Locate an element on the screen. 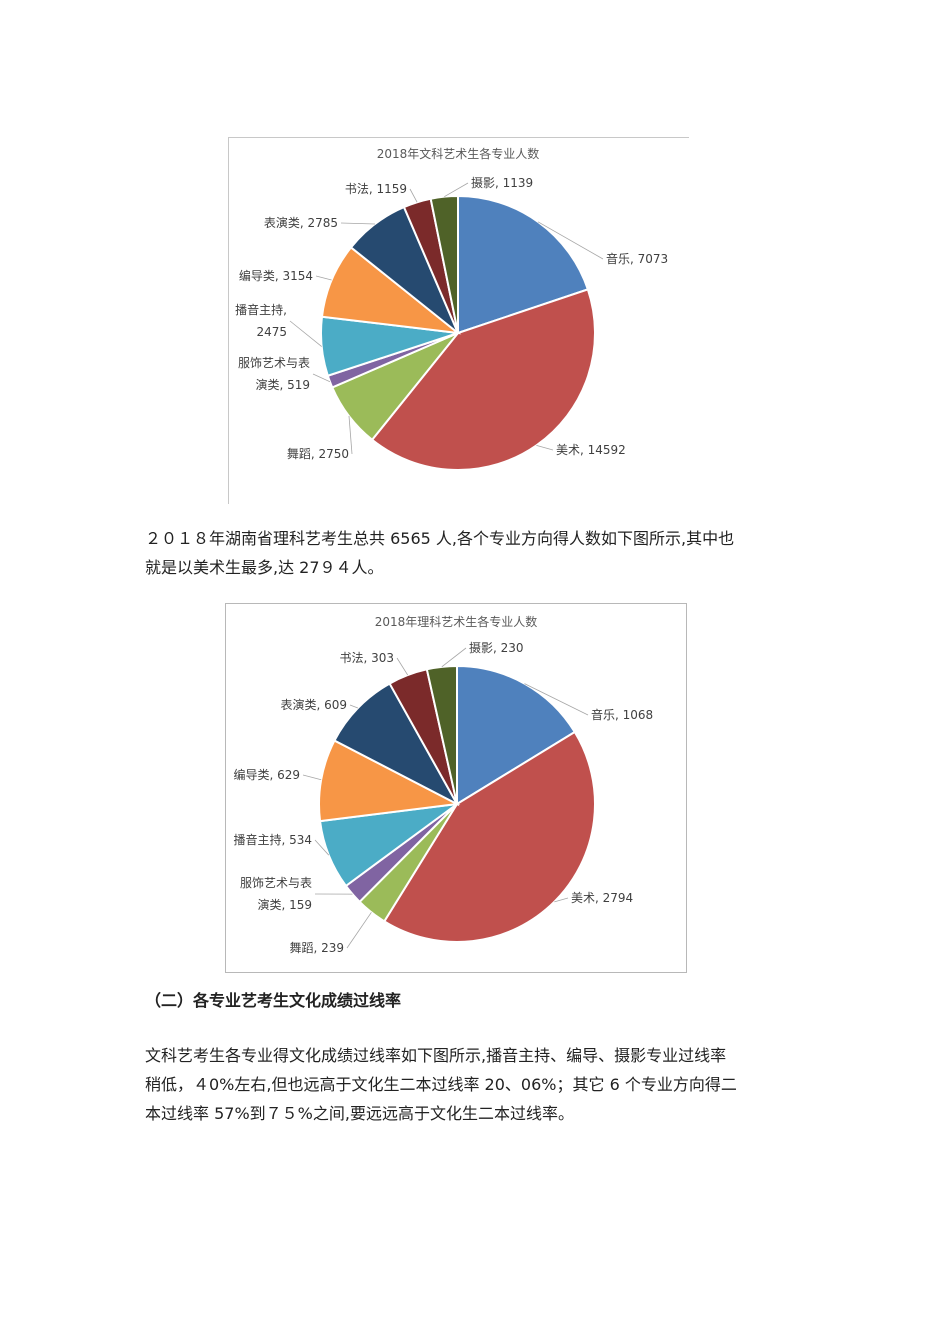 The image size is (950, 1344). paragraph-line: 本过线率 57%到７５%之间,要远远高于文化生二本过线率。 is located at coordinates (359, 1113).